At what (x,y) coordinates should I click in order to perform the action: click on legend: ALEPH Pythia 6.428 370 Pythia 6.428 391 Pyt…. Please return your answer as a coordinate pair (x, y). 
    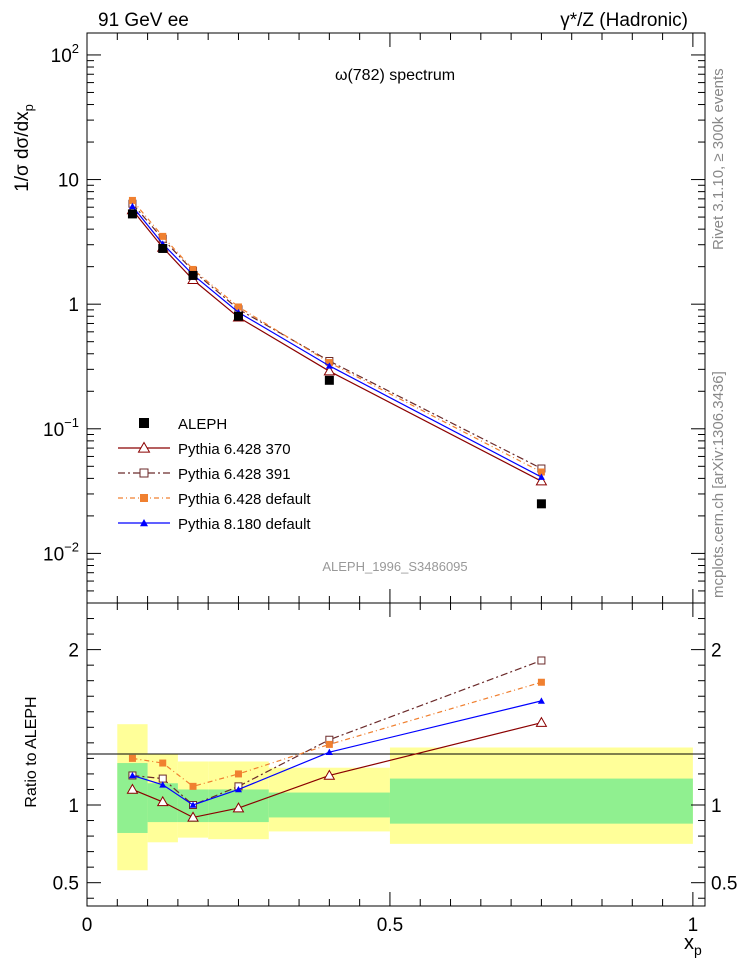
    Looking at the image, I should click on (214, 474).